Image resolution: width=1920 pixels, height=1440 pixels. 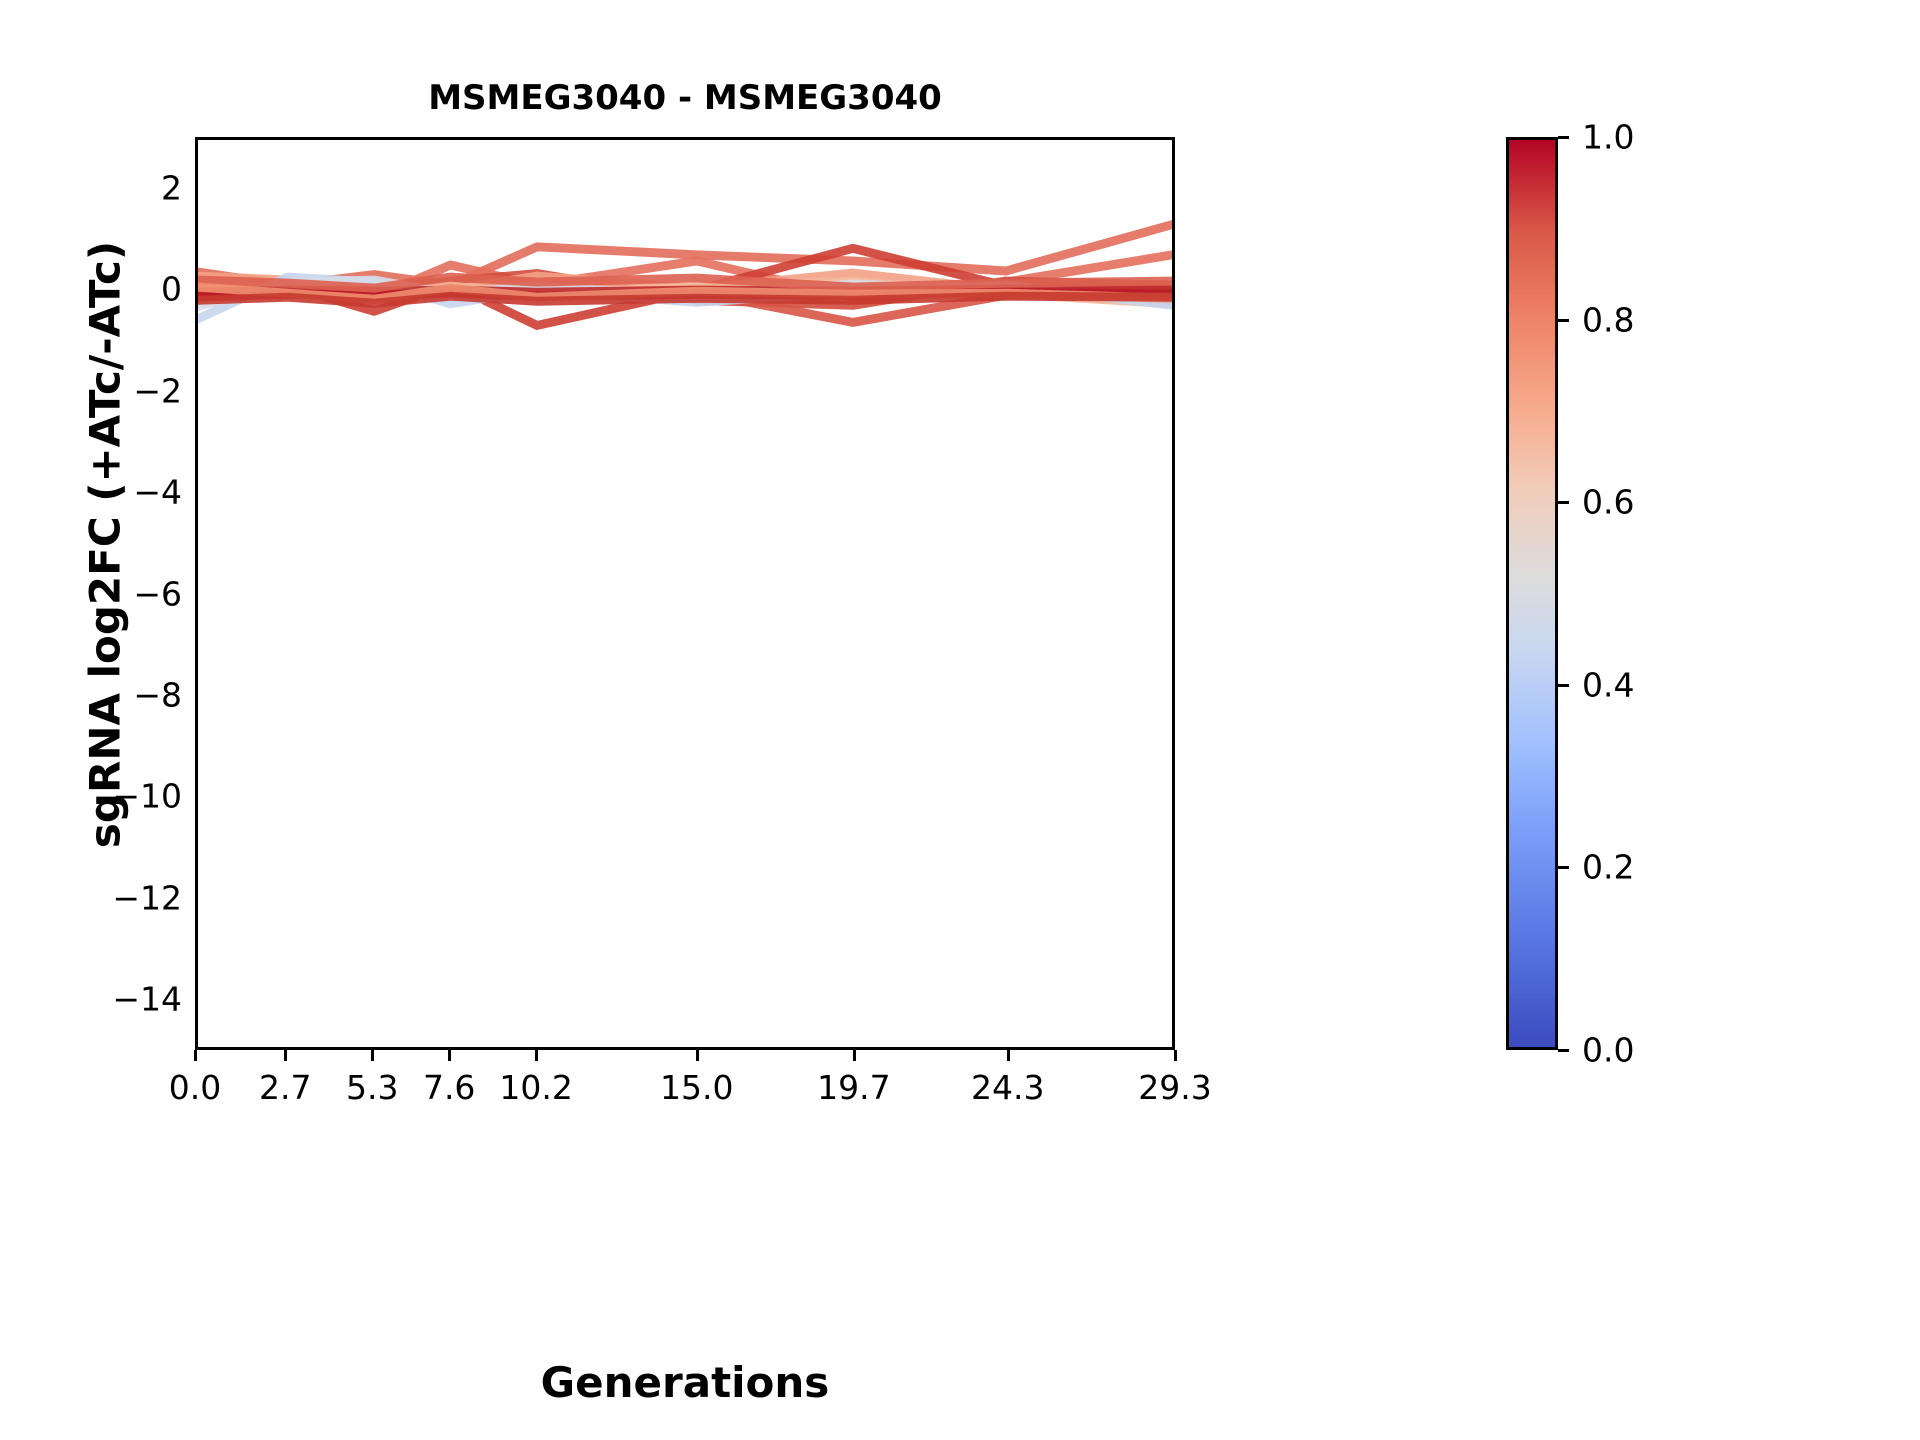 What do you see at coordinates (685, 98) in the screenshot?
I see `page-title: MSMEG3040 - MSMEG3040` at bounding box center [685, 98].